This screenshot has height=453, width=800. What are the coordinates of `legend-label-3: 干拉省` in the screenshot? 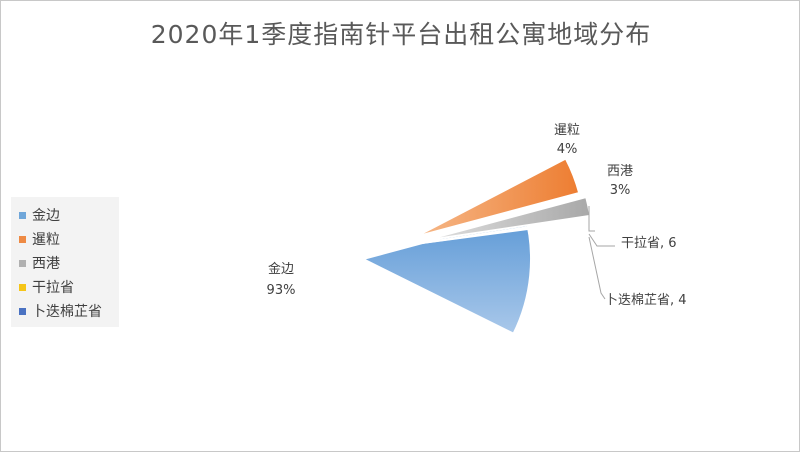 It's located at (53, 288).